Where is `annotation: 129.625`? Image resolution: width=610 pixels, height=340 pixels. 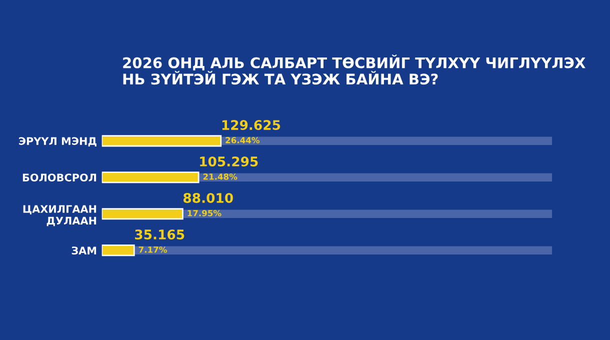 annotation: 129.625 is located at coordinates (251, 125).